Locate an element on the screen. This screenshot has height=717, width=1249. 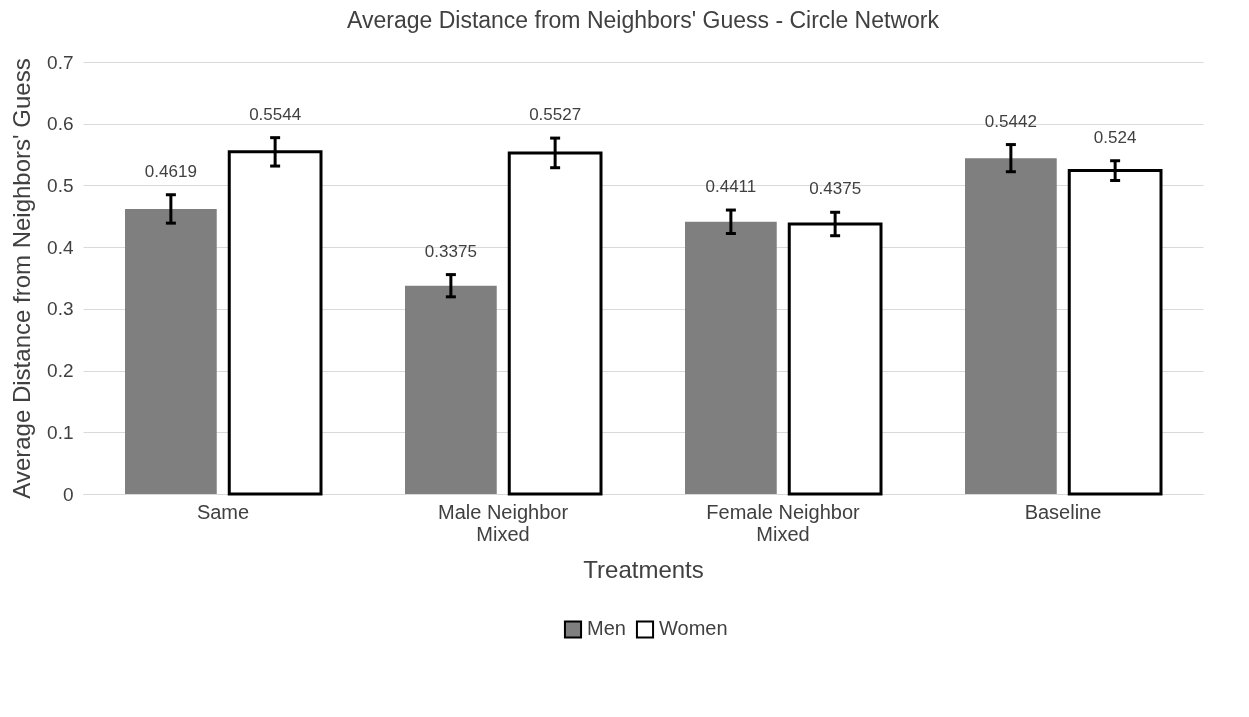
x-tick-label: Male Neighbor Mixed is located at coordinates (503, 522).